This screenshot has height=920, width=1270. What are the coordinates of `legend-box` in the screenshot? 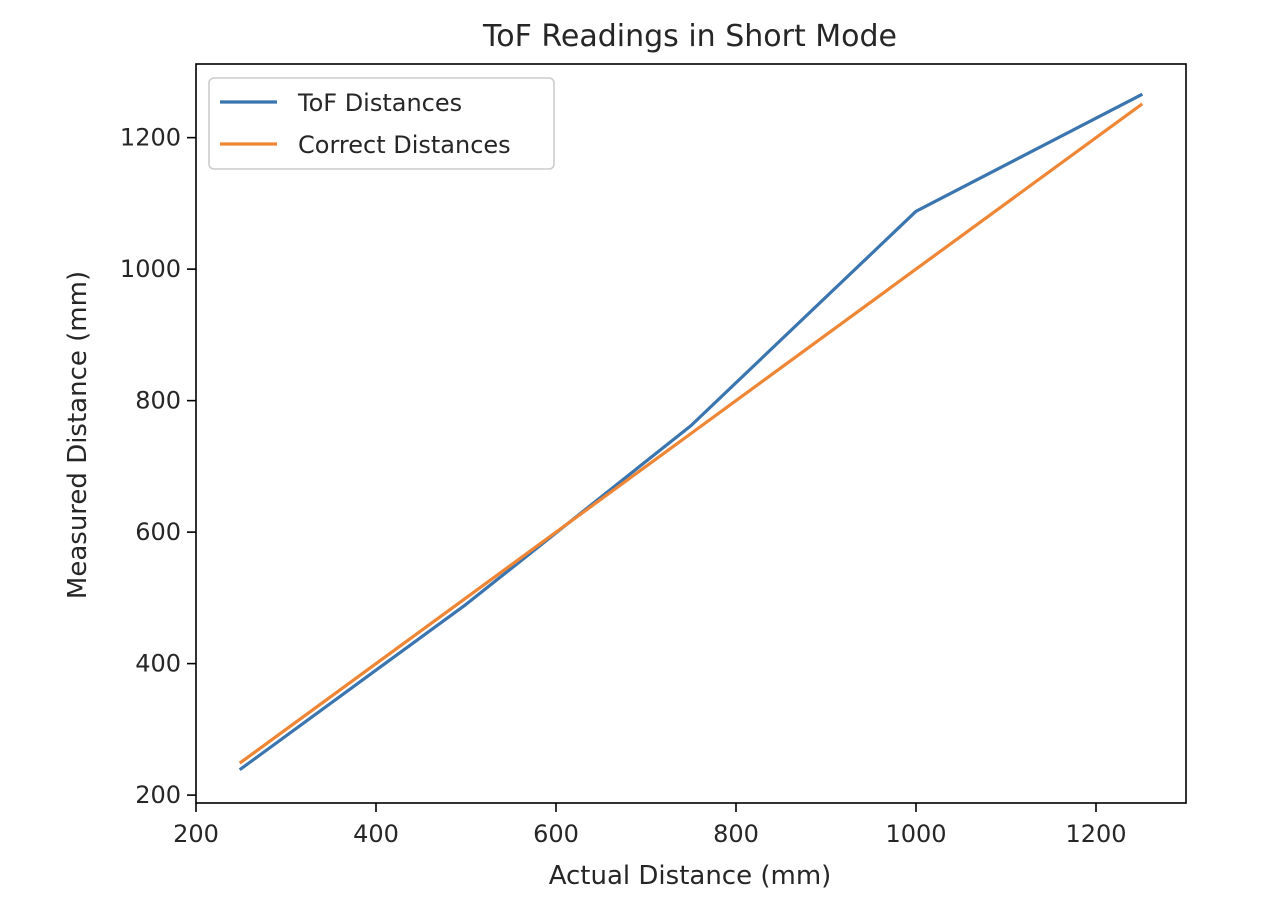 It's located at (381, 123).